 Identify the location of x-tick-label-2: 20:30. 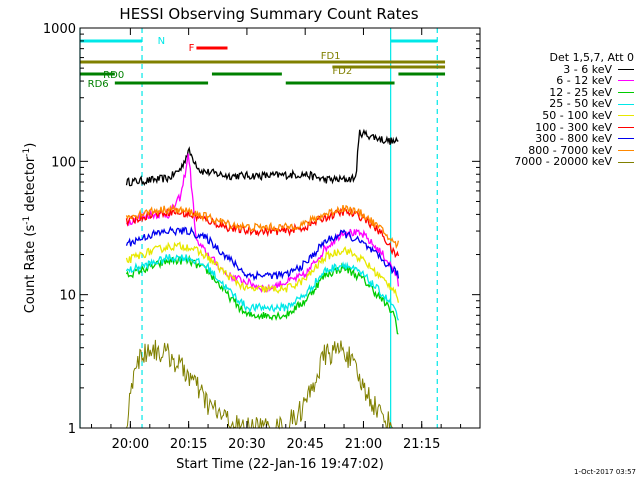
(246, 444).